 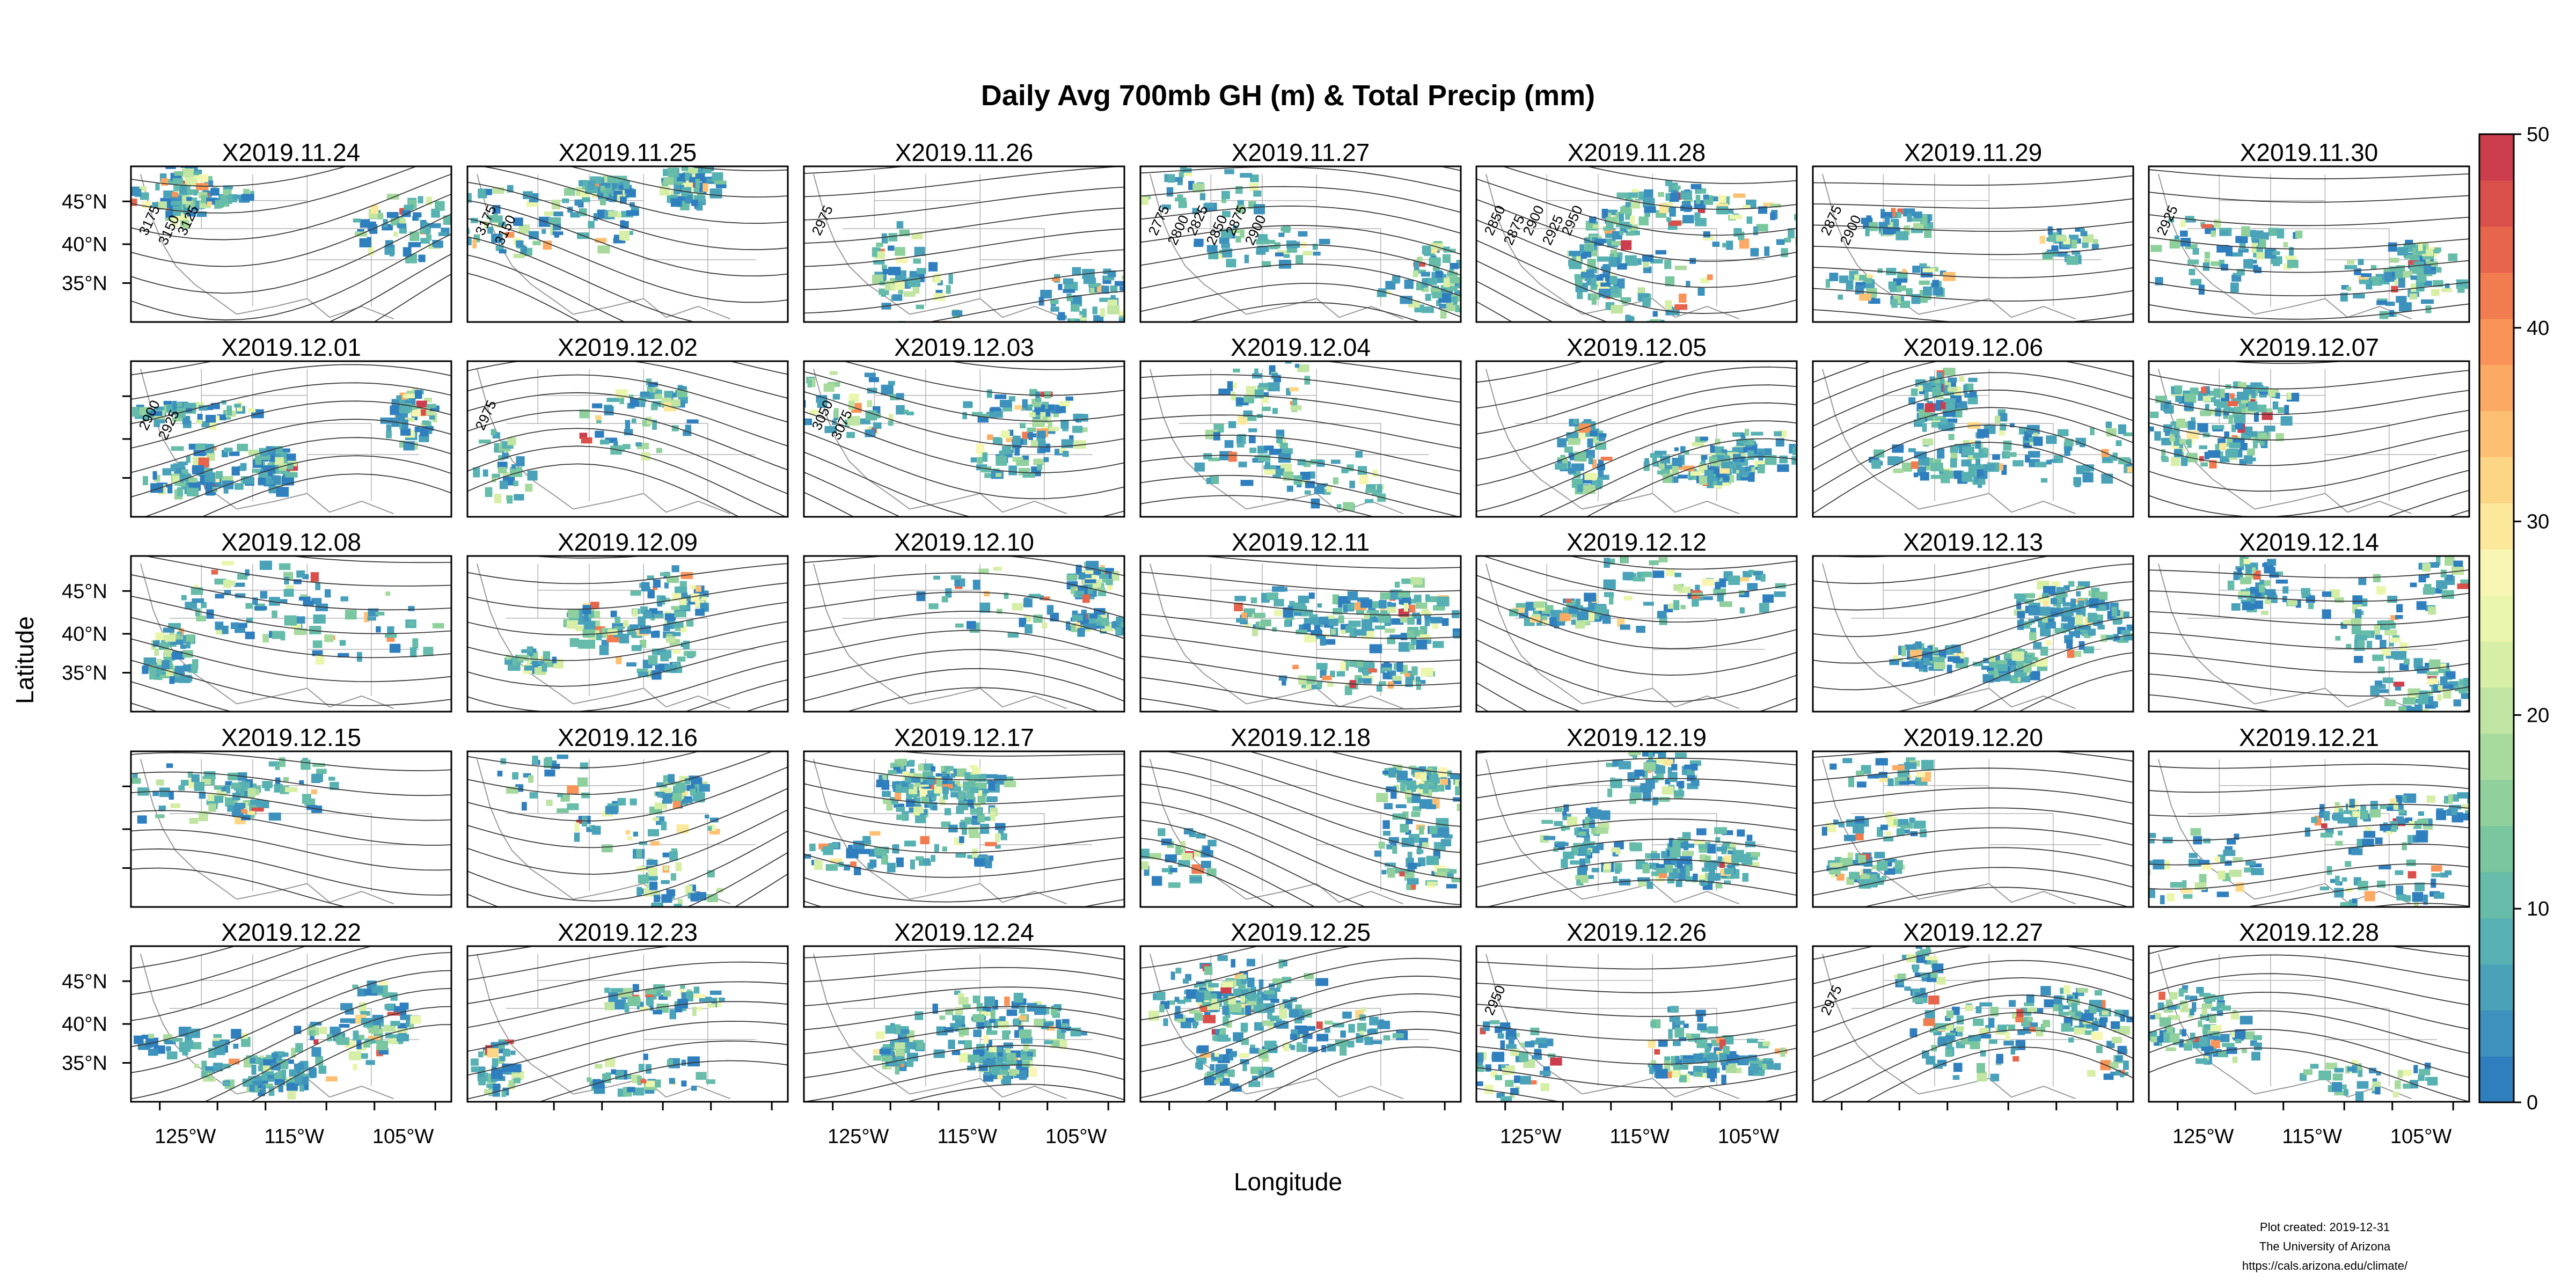 What do you see at coordinates (964, 542) in the screenshot?
I see `panel-title: X2019.12.10` at bounding box center [964, 542].